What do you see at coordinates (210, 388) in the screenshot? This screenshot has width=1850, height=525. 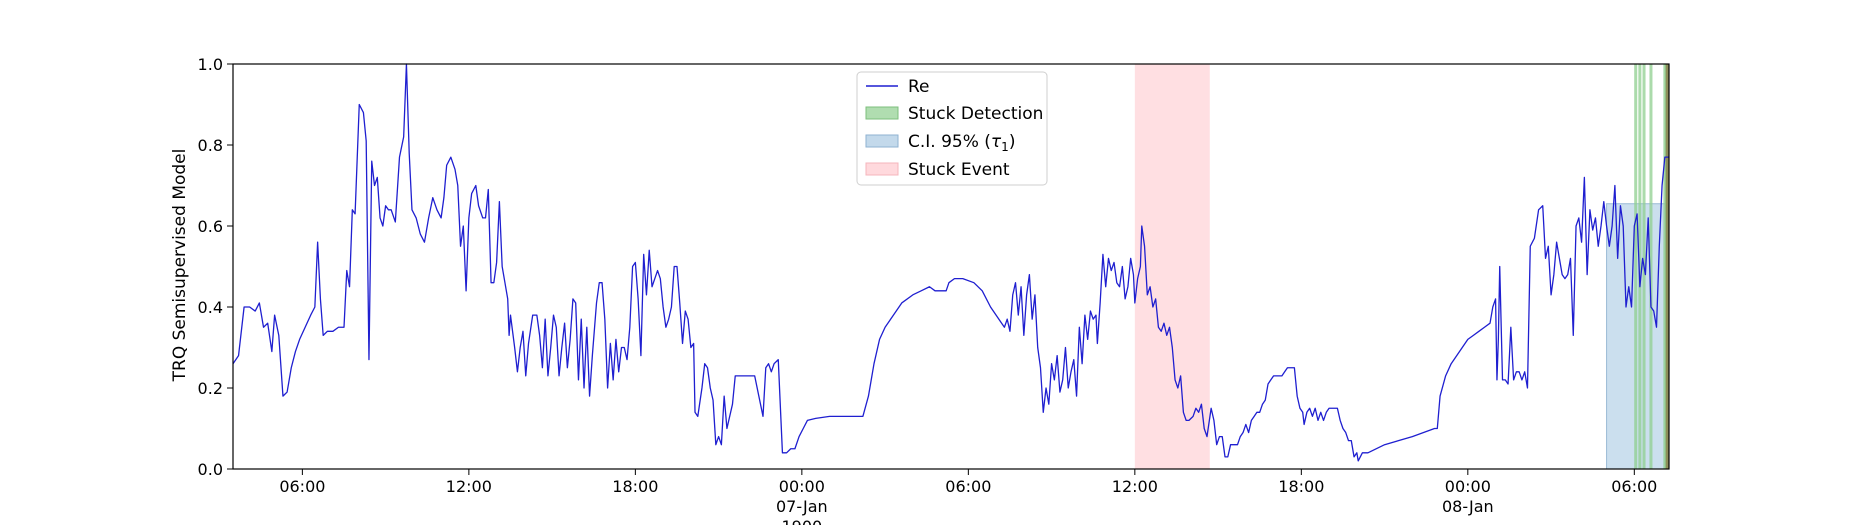 I see `y-tick-label: 0.2` at bounding box center [210, 388].